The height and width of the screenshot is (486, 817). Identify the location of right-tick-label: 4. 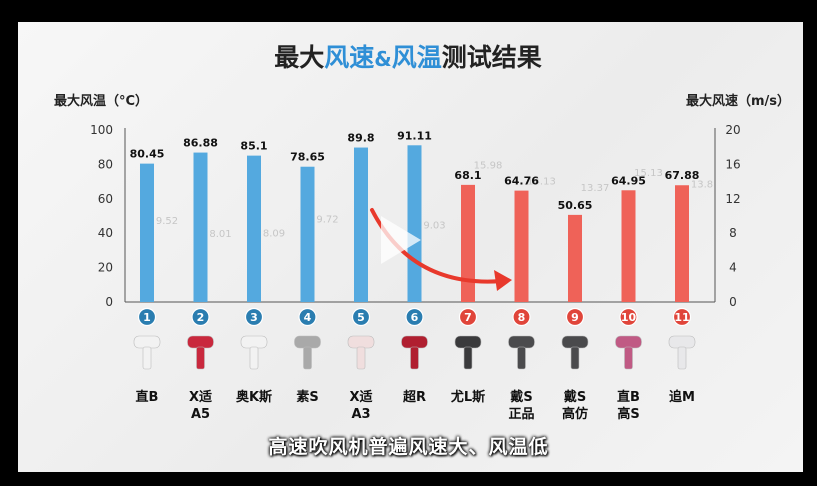
(733, 268).